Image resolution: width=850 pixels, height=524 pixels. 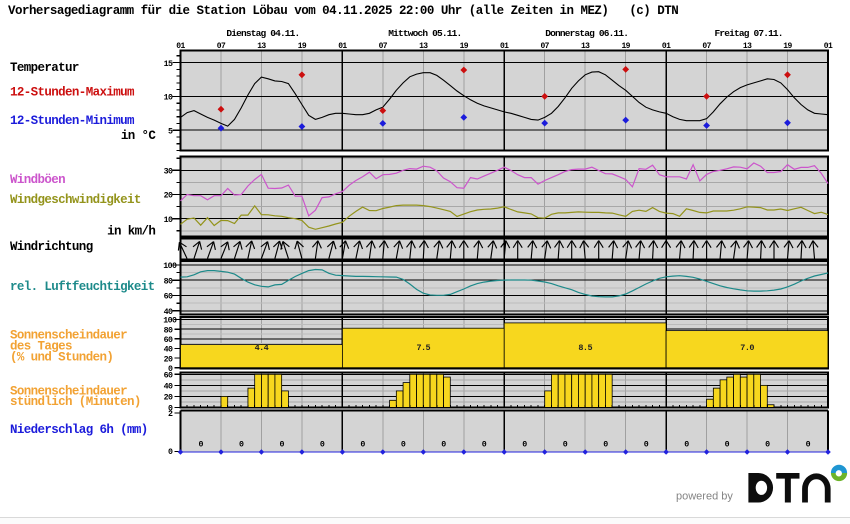 I want to click on svg-text: des Tages, so click(x=41, y=346).